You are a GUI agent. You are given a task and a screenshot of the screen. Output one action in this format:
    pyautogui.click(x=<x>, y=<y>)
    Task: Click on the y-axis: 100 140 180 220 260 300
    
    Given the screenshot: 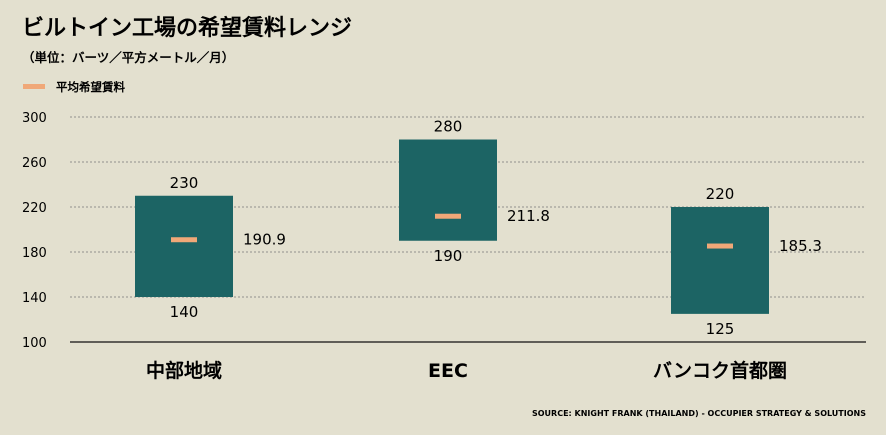 What is the action you would take?
    pyautogui.click(x=34, y=231)
    